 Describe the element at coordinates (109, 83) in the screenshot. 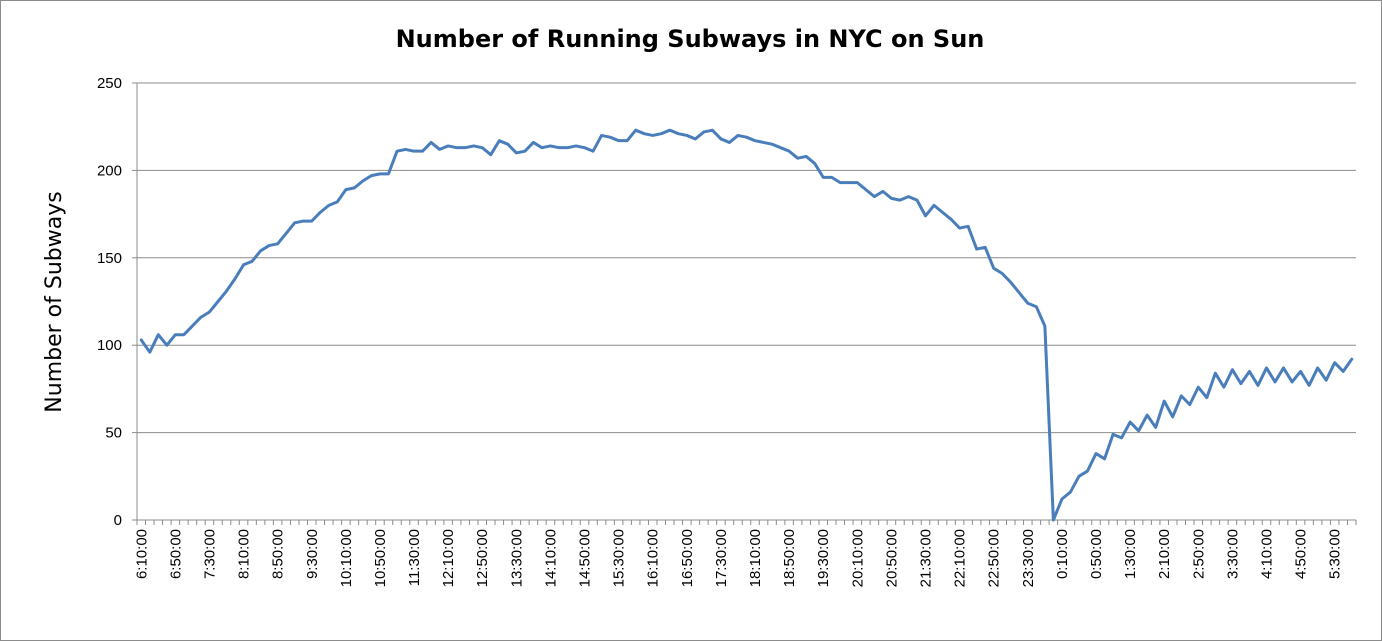

I see `y-tick-label: 250` at that location.